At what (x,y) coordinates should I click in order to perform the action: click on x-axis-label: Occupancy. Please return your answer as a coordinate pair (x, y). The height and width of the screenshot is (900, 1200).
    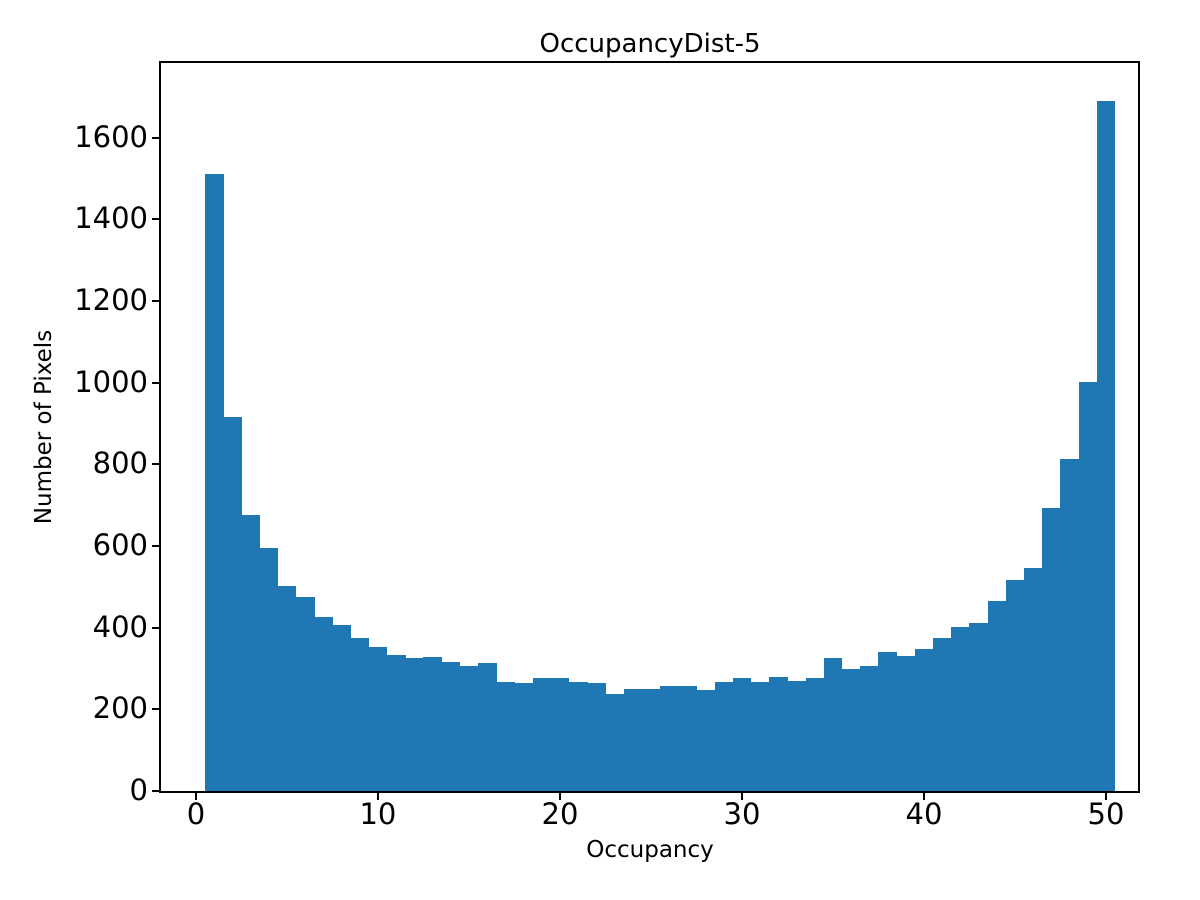
    Looking at the image, I should click on (650, 850).